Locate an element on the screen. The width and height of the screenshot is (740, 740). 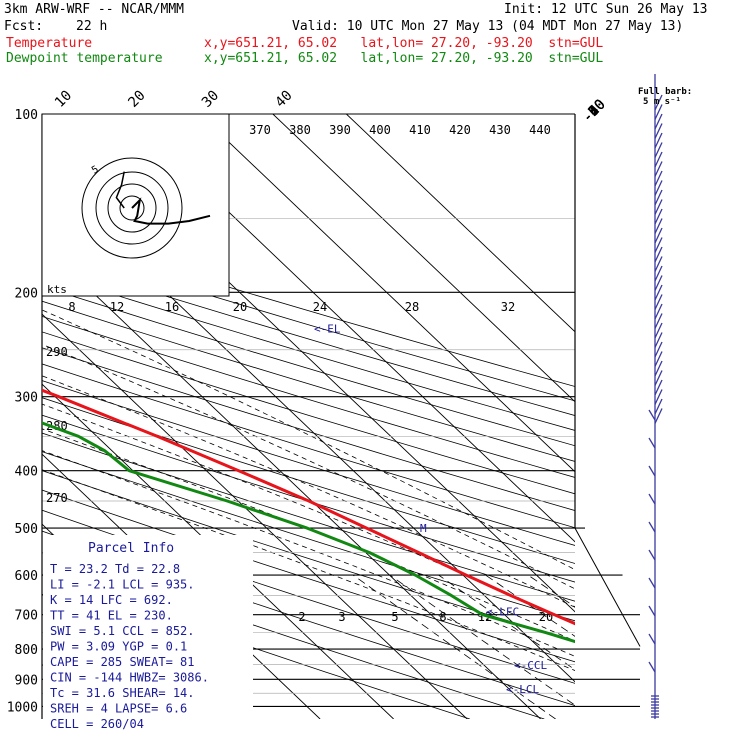
theta-label: 410 is located at coordinates (420, 130).